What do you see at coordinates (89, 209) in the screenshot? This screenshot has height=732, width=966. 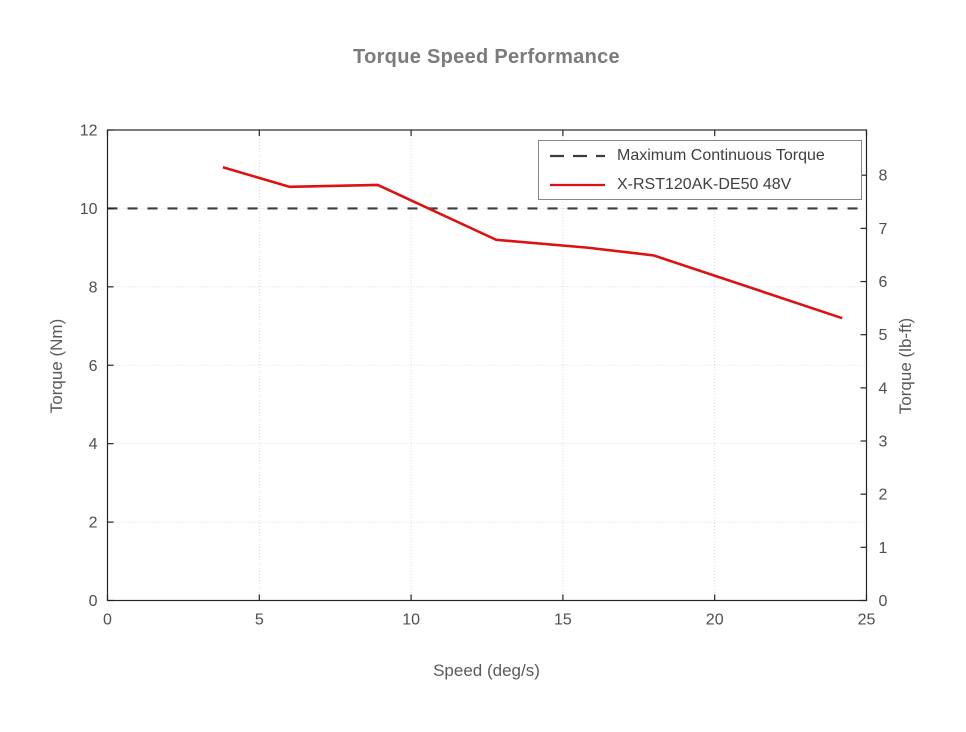 I see `y-tick-label-left: 10` at bounding box center [89, 209].